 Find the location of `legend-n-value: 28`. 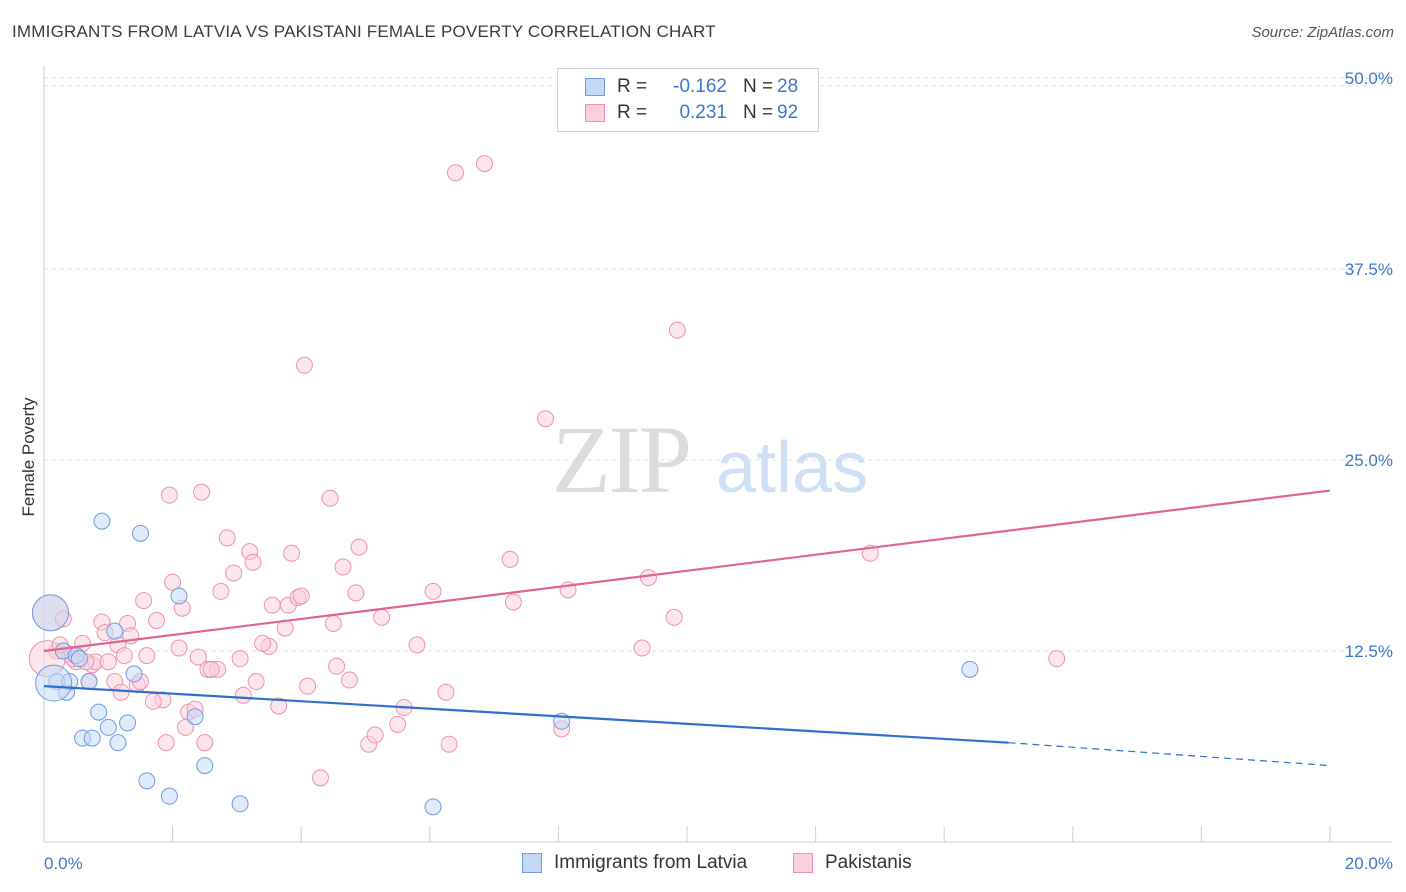

legend-n-value: 28 is located at coordinates (788, 86).